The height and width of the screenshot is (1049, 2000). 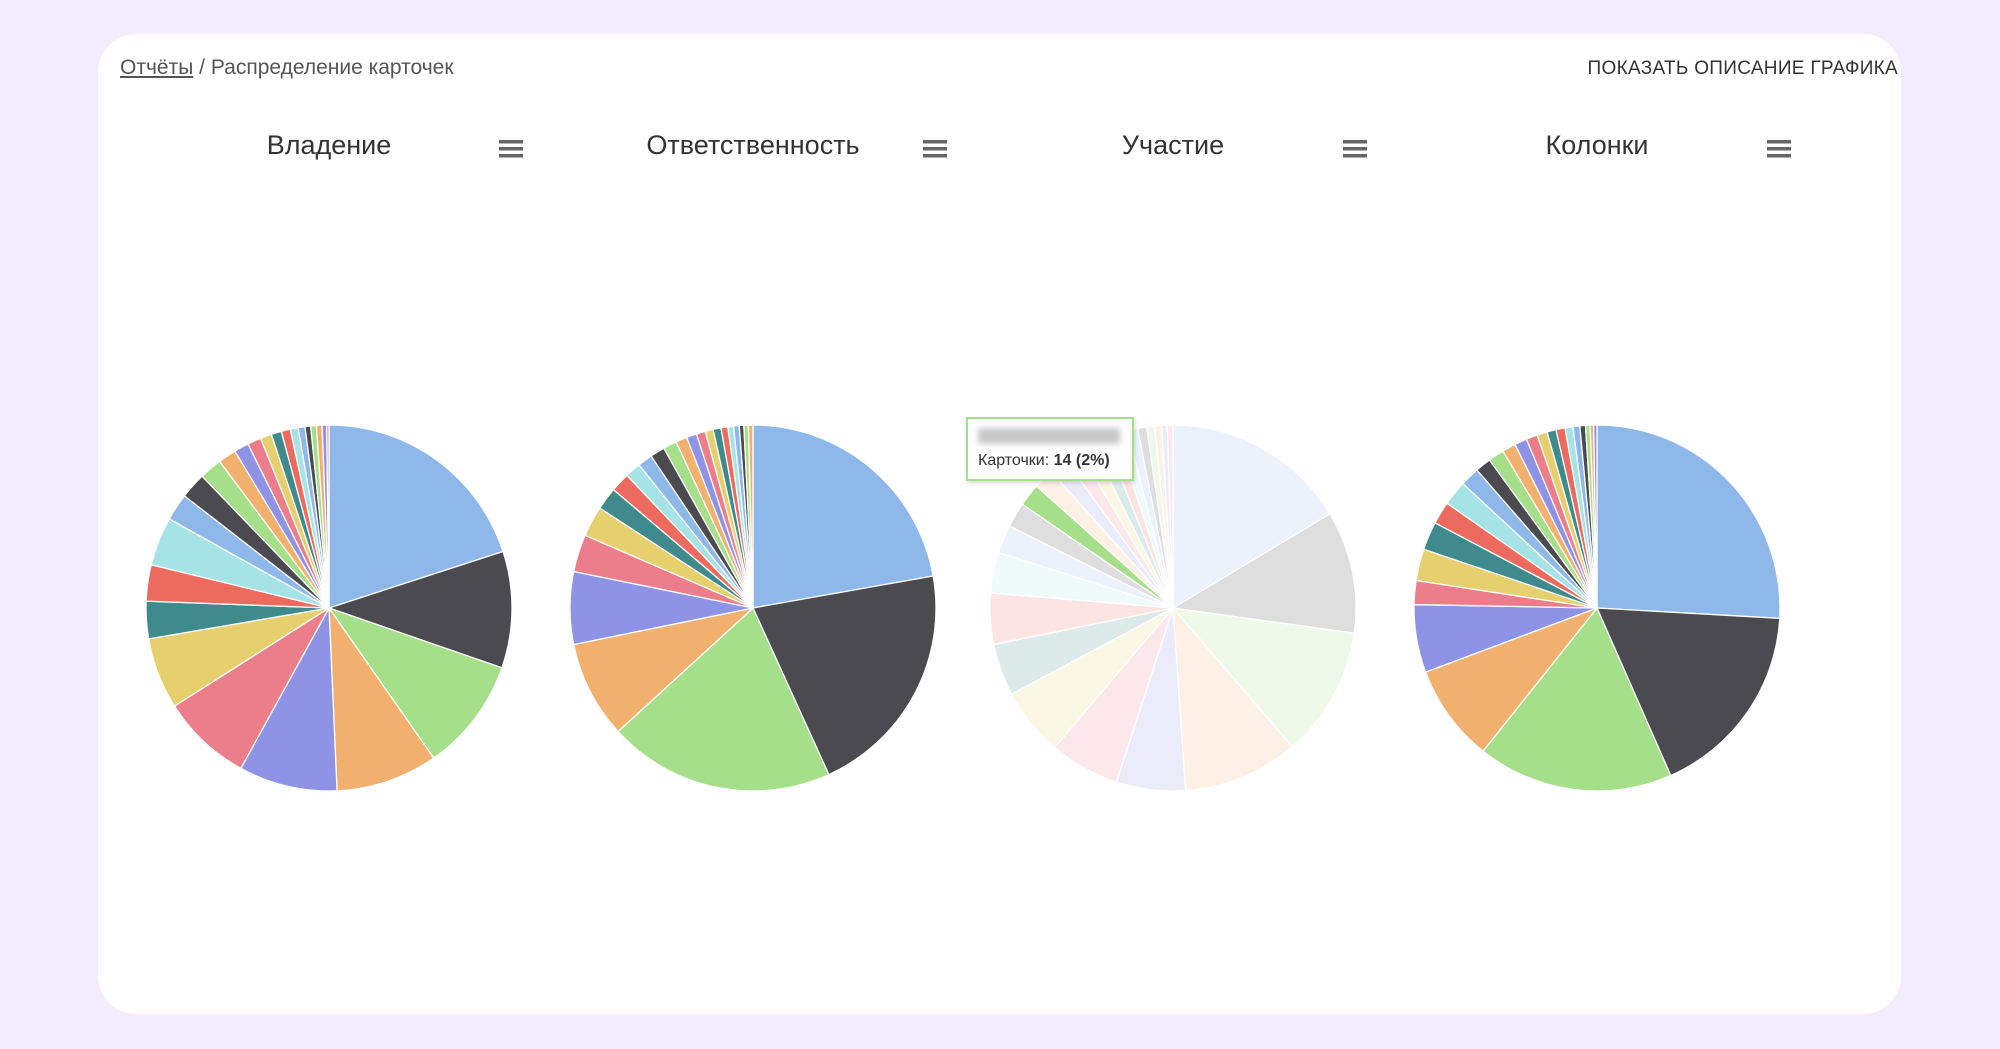 I want to click on tooltip-text: Карточки: 14 (2%), so click(x=1044, y=461).